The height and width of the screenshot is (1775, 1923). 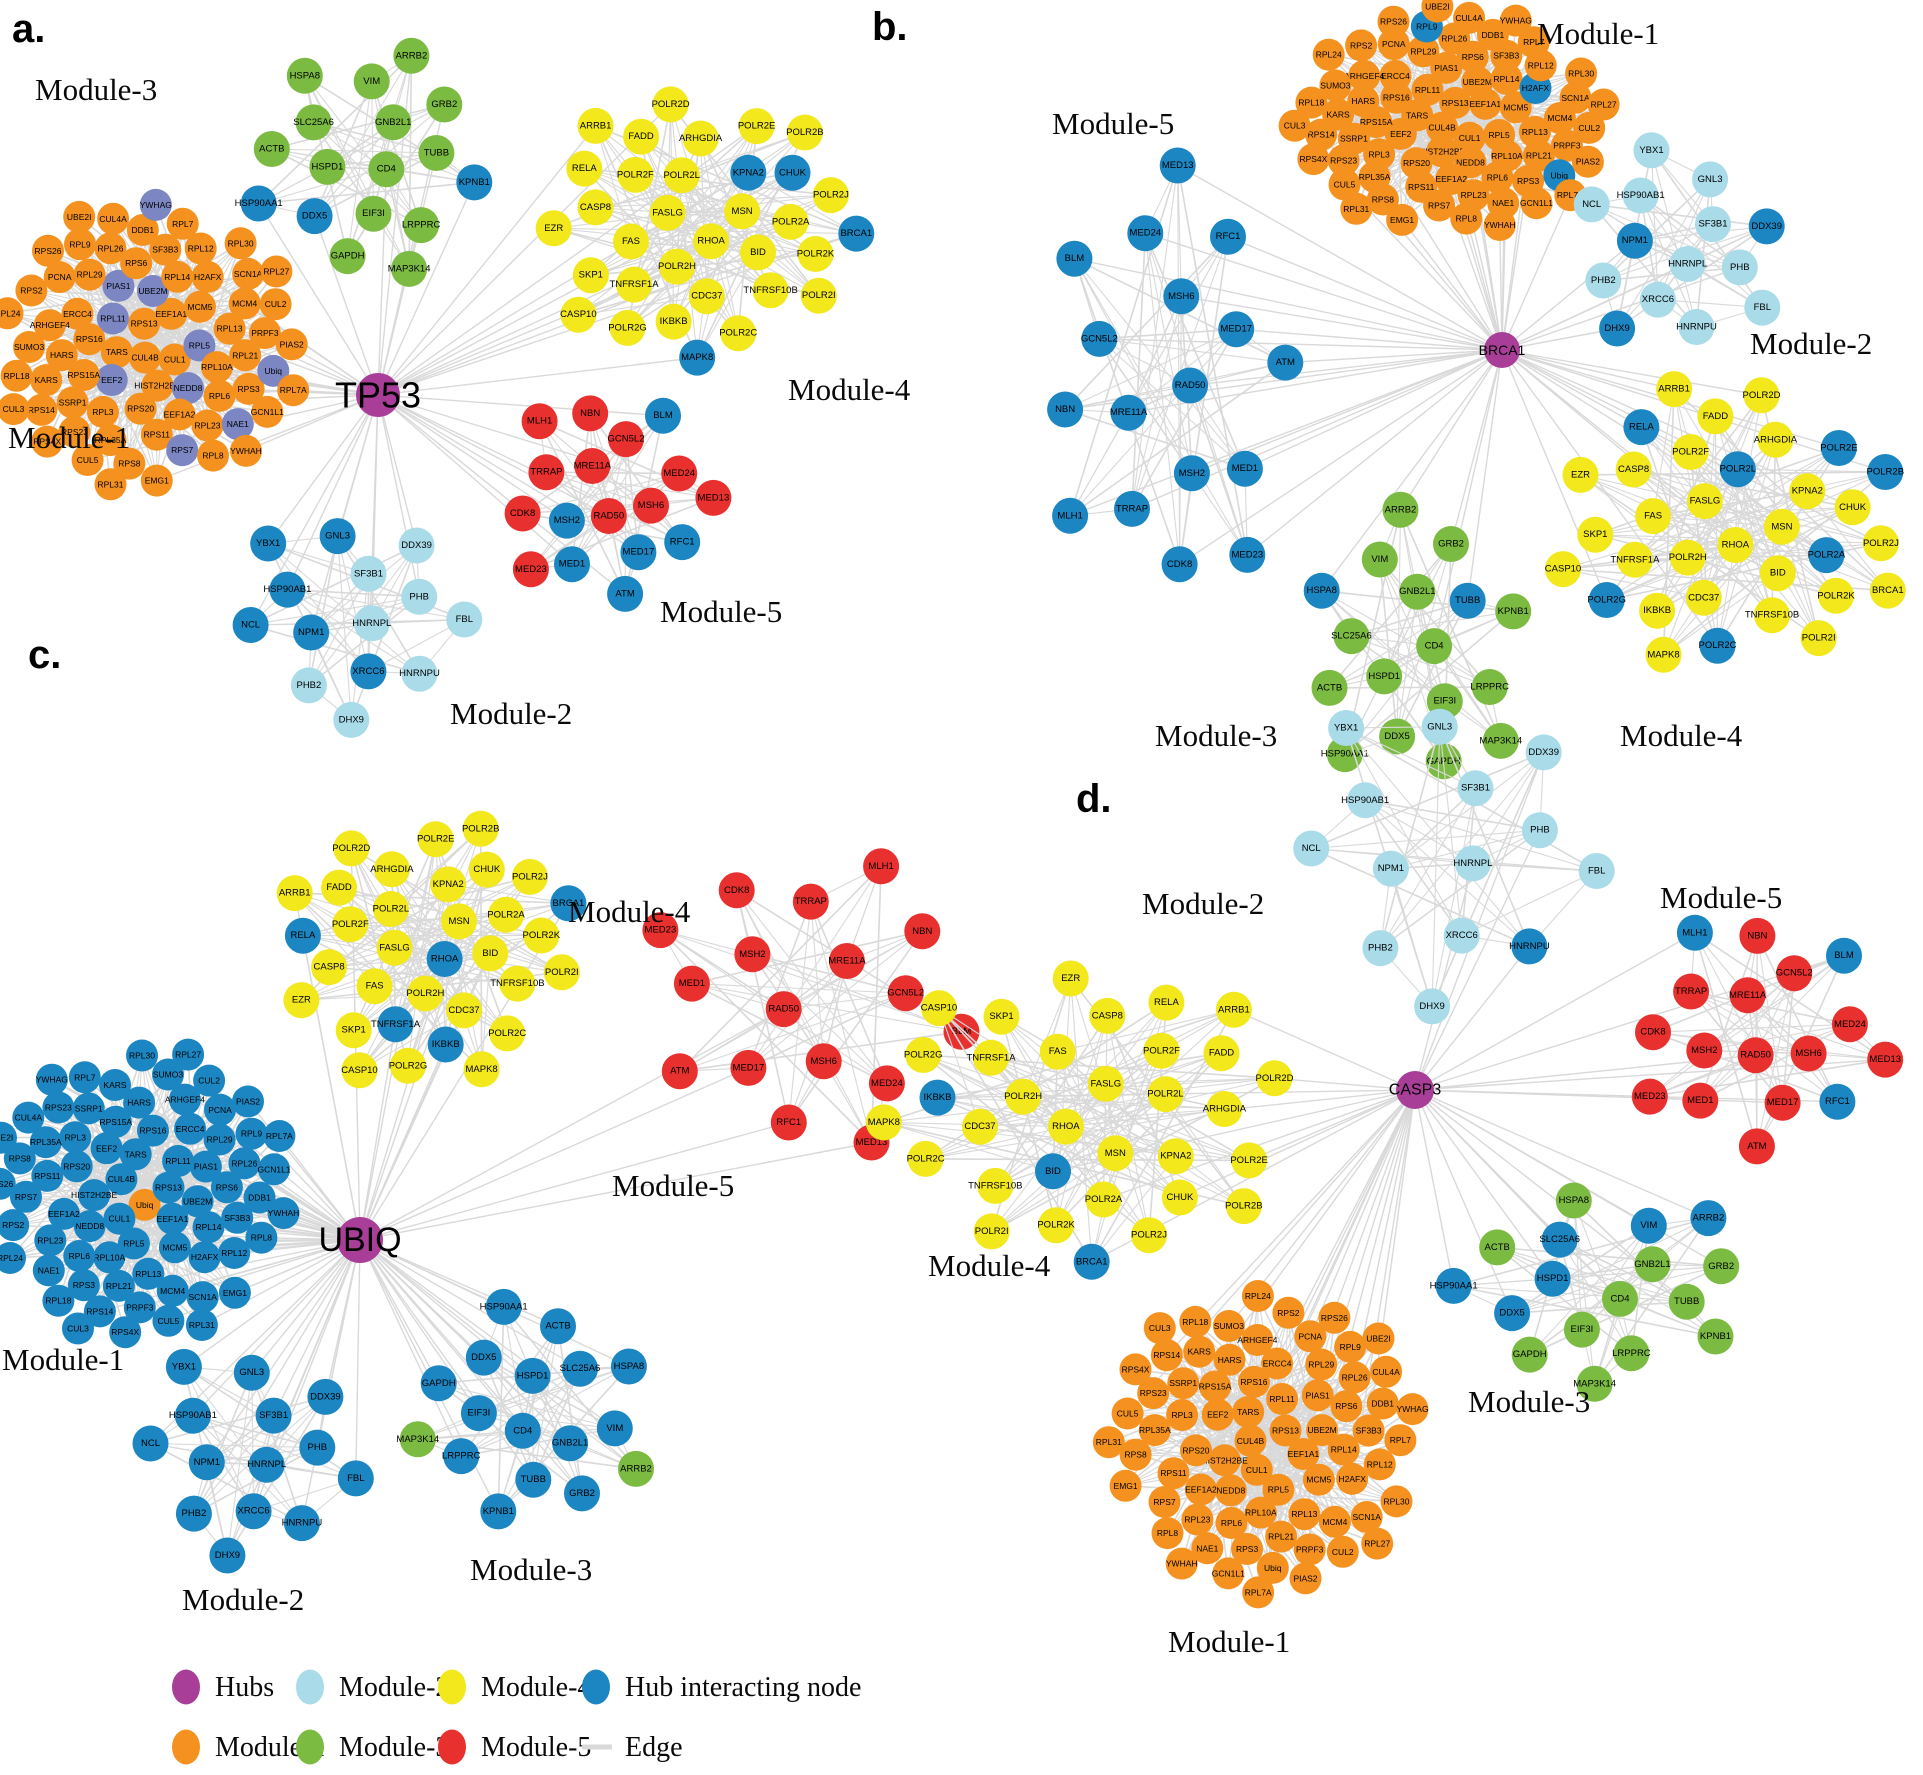 I want to click on node-SSRP1, so click(x=88, y=1108).